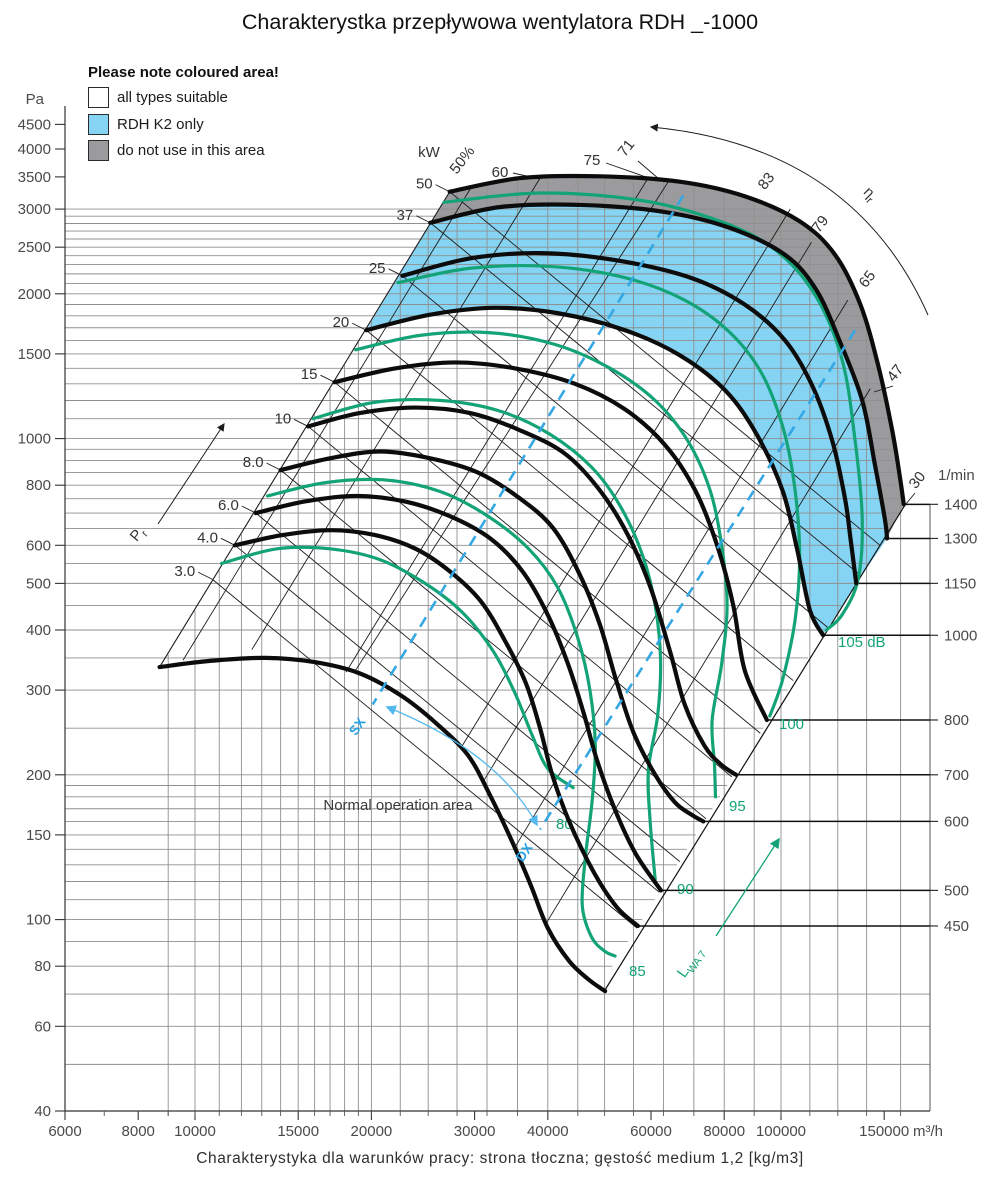 The image size is (1000, 1198). What do you see at coordinates (727, 910) in the screenshot?
I see `lwa-direction: LWA 7` at bounding box center [727, 910].